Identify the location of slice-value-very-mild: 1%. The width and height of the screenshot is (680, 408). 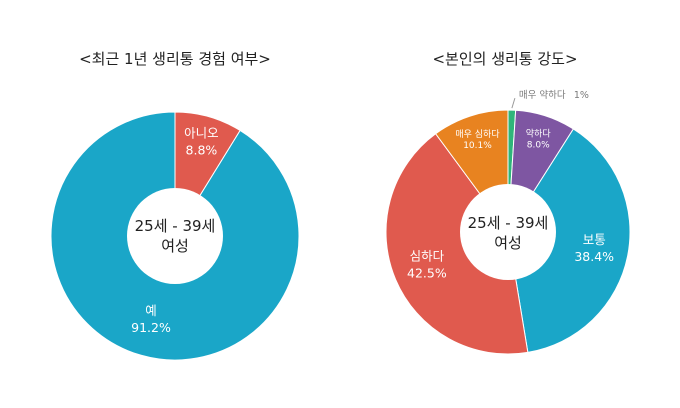
(581, 95).